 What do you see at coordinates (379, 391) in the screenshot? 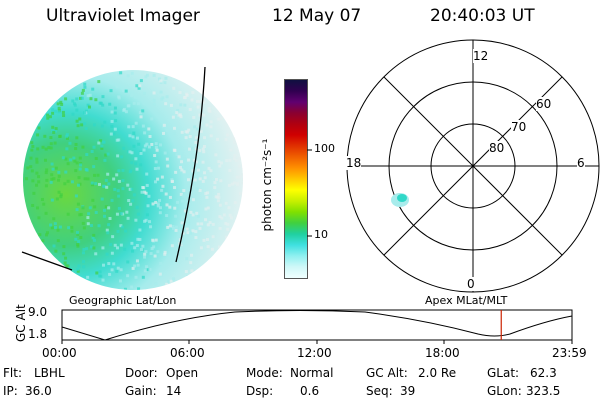
I see `seq-label: Seq:` at bounding box center [379, 391].